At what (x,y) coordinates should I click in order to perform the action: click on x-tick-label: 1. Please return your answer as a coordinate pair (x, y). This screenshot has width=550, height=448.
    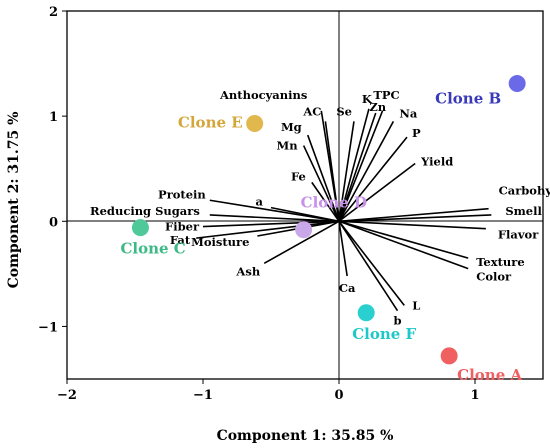
    Looking at the image, I should click on (474, 395).